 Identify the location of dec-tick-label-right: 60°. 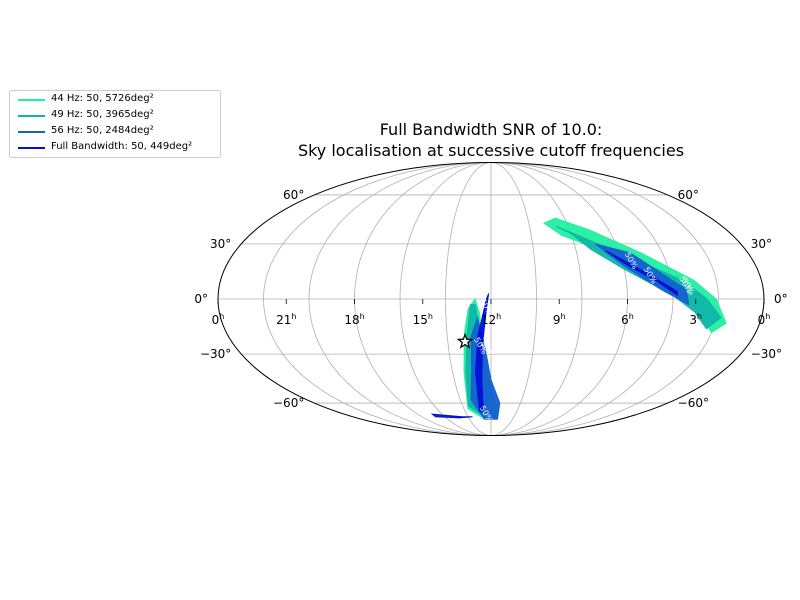
(688, 195).